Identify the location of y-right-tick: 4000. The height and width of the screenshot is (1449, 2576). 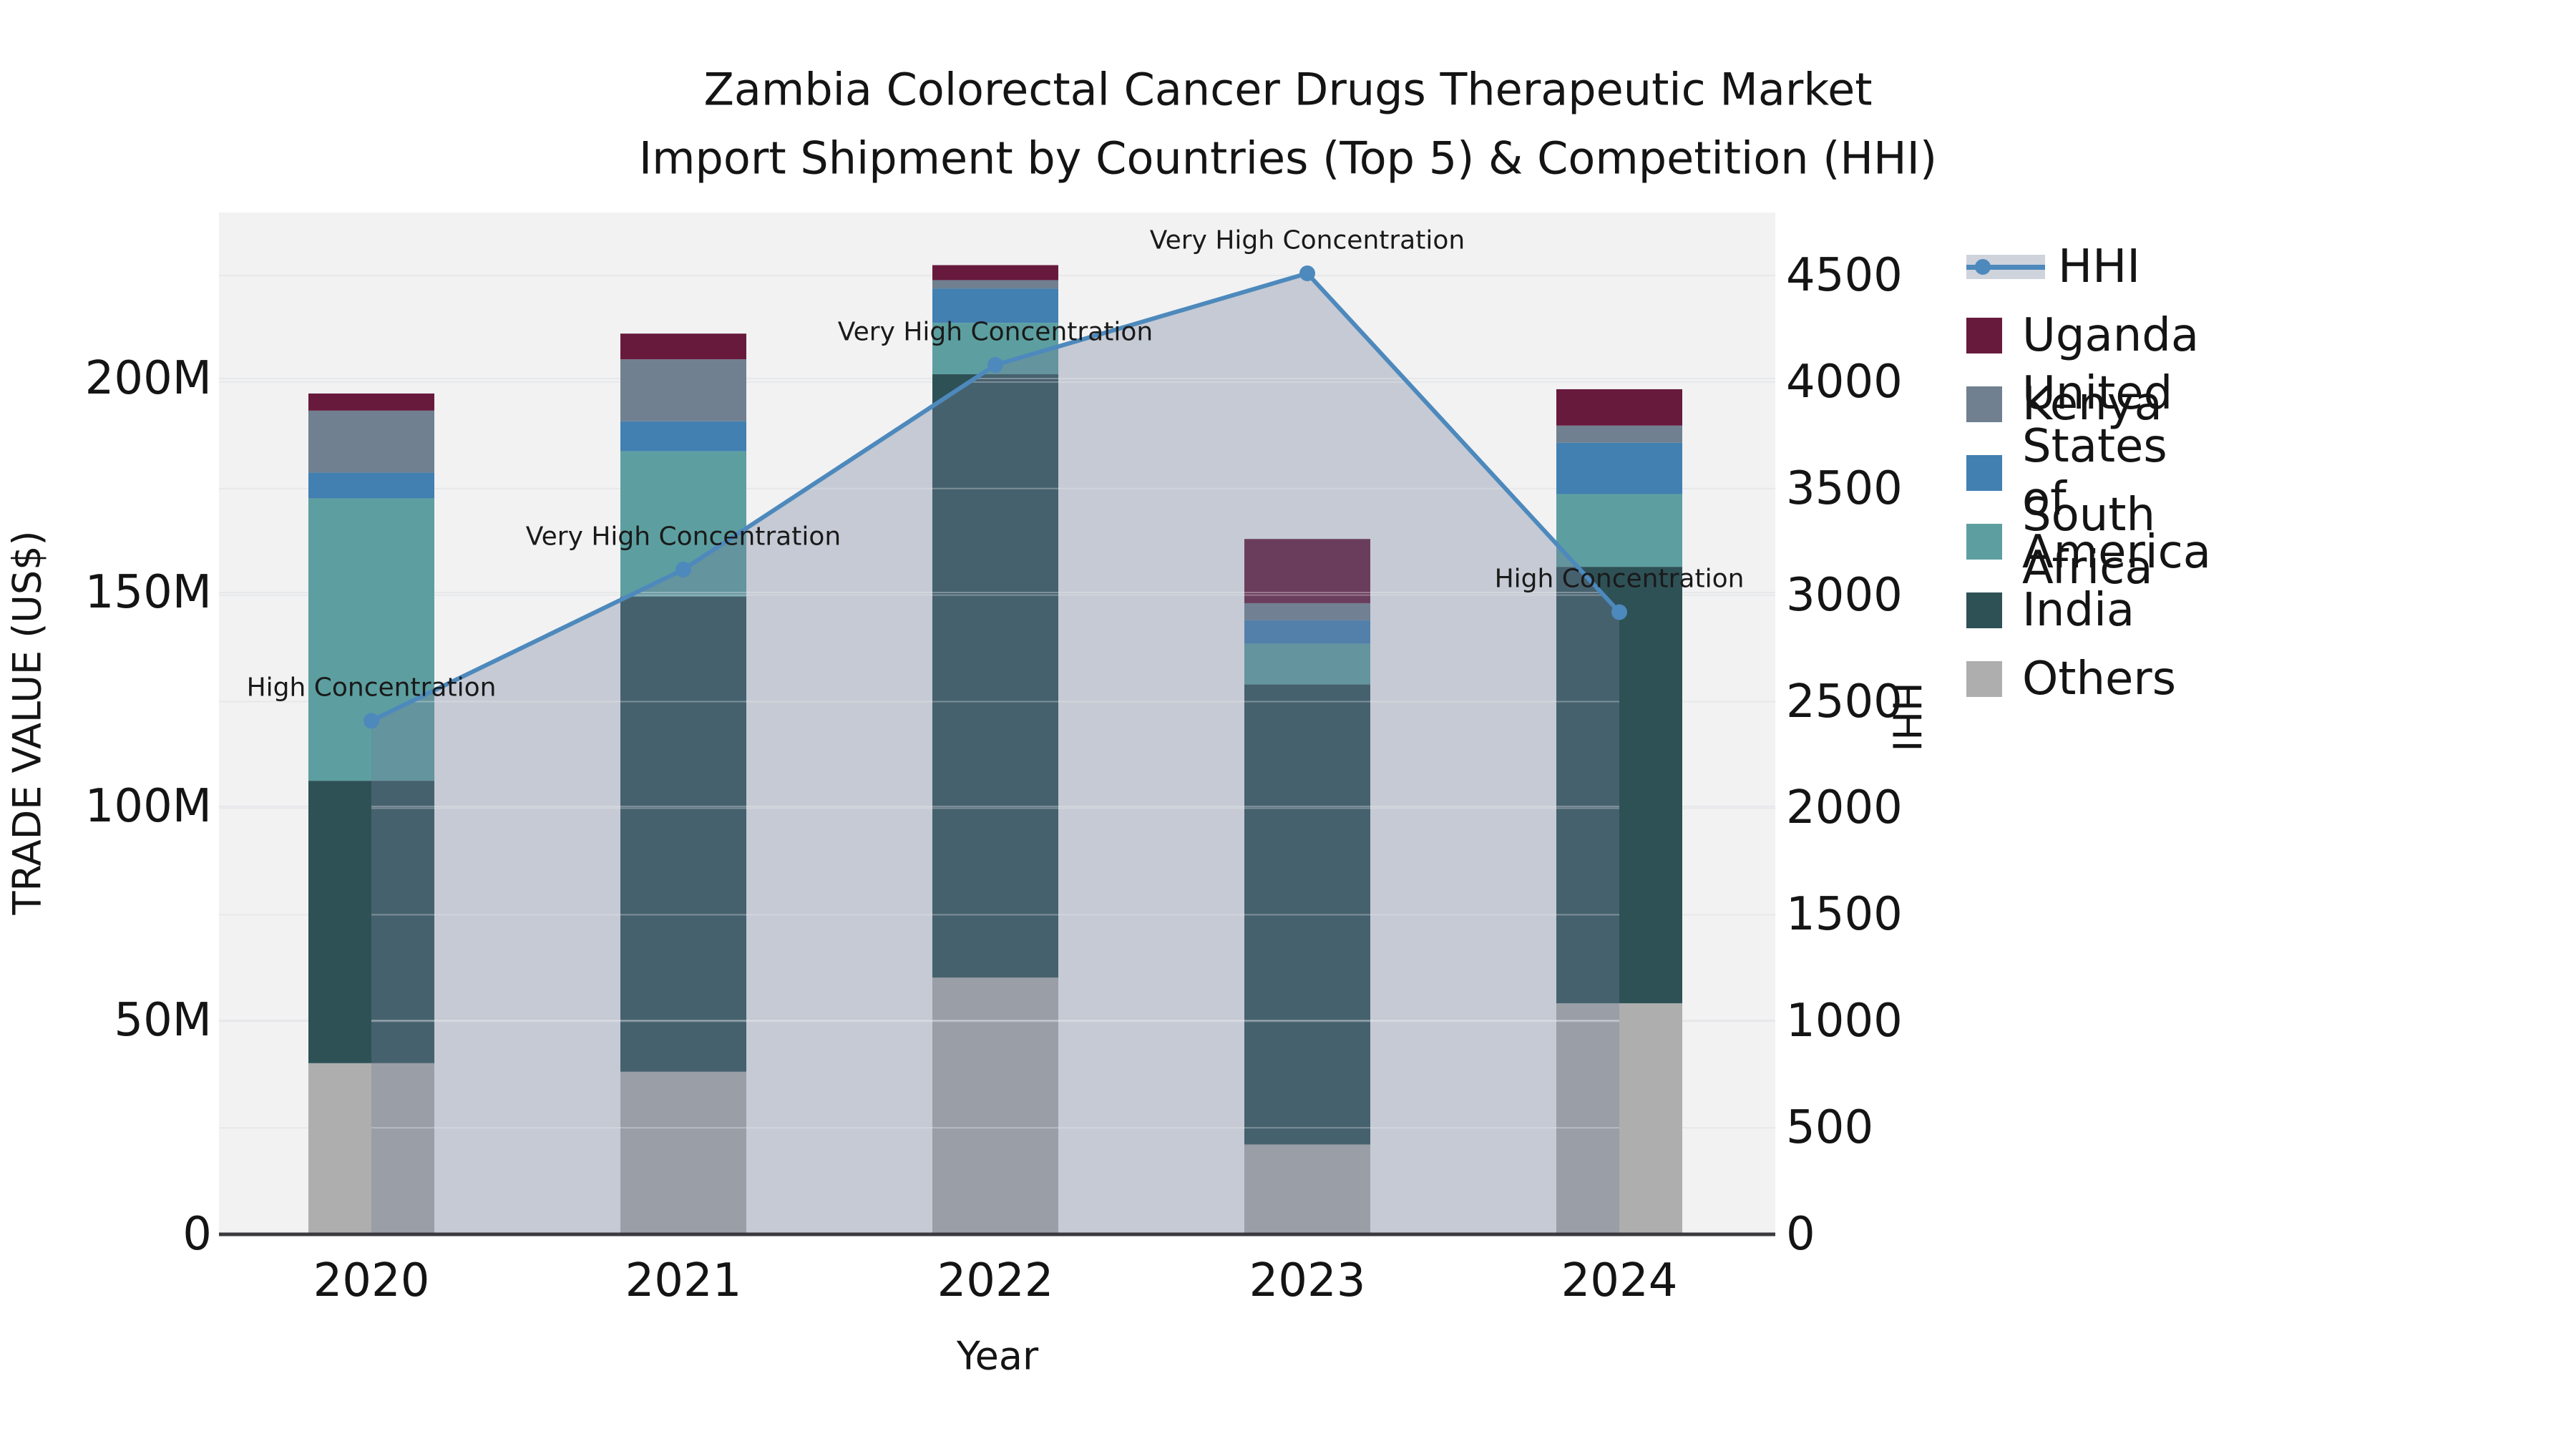
(1844, 382).